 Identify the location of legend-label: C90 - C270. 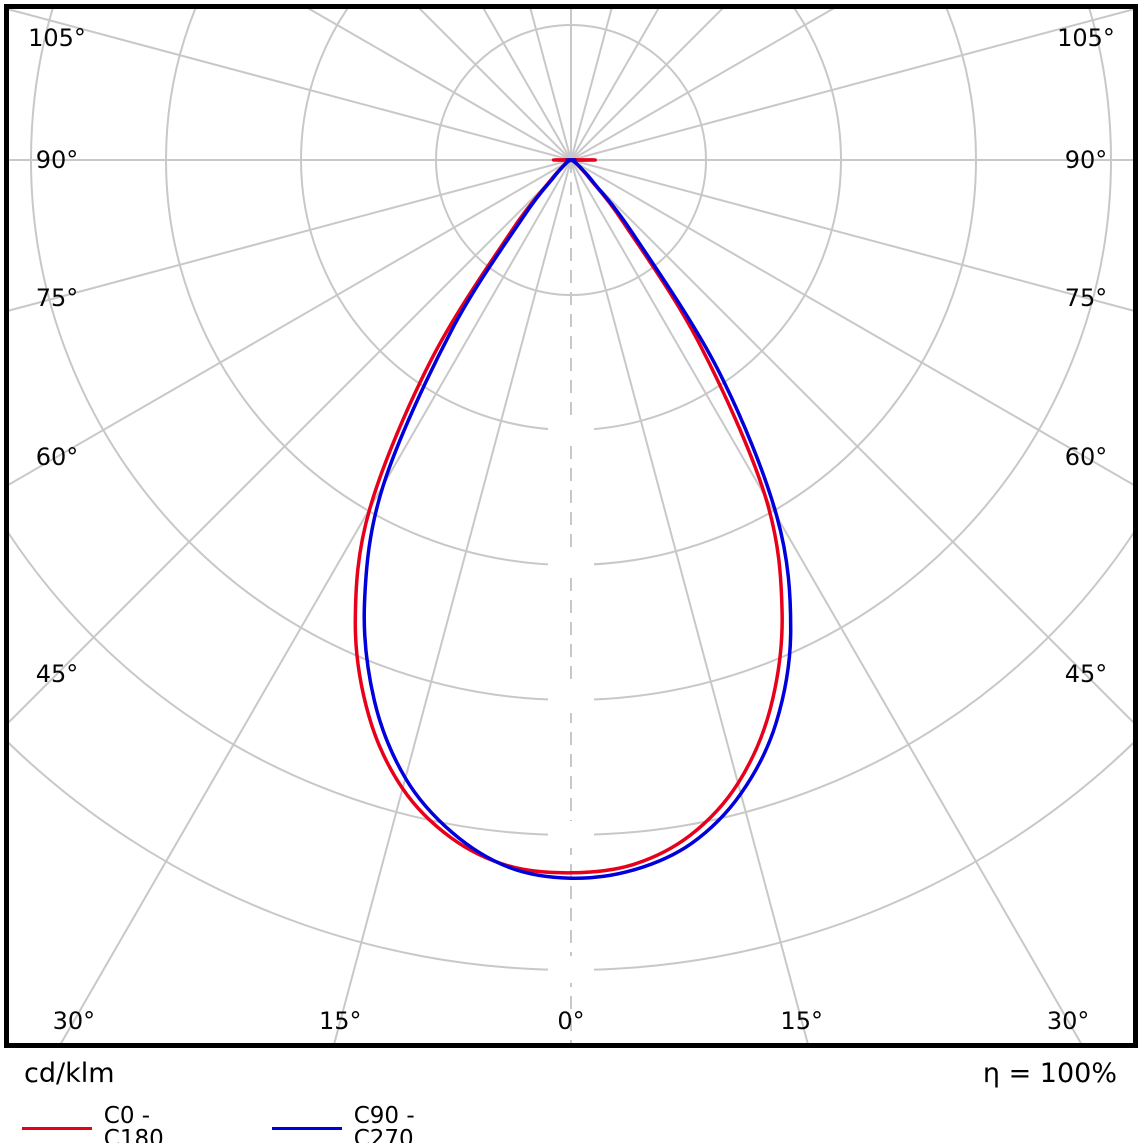
(384, 1123).